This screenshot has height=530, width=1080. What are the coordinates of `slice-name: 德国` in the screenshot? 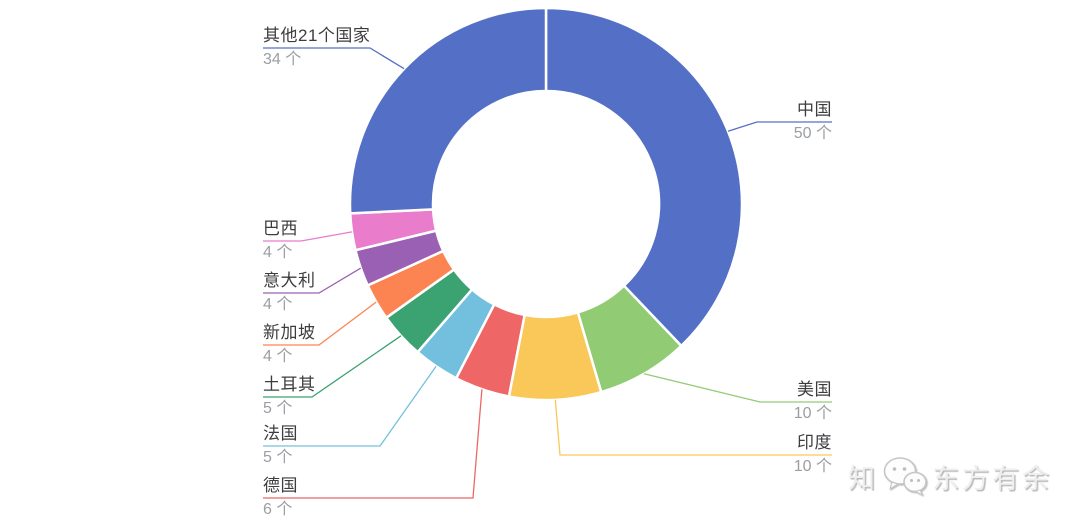 It's located at (280, 485).